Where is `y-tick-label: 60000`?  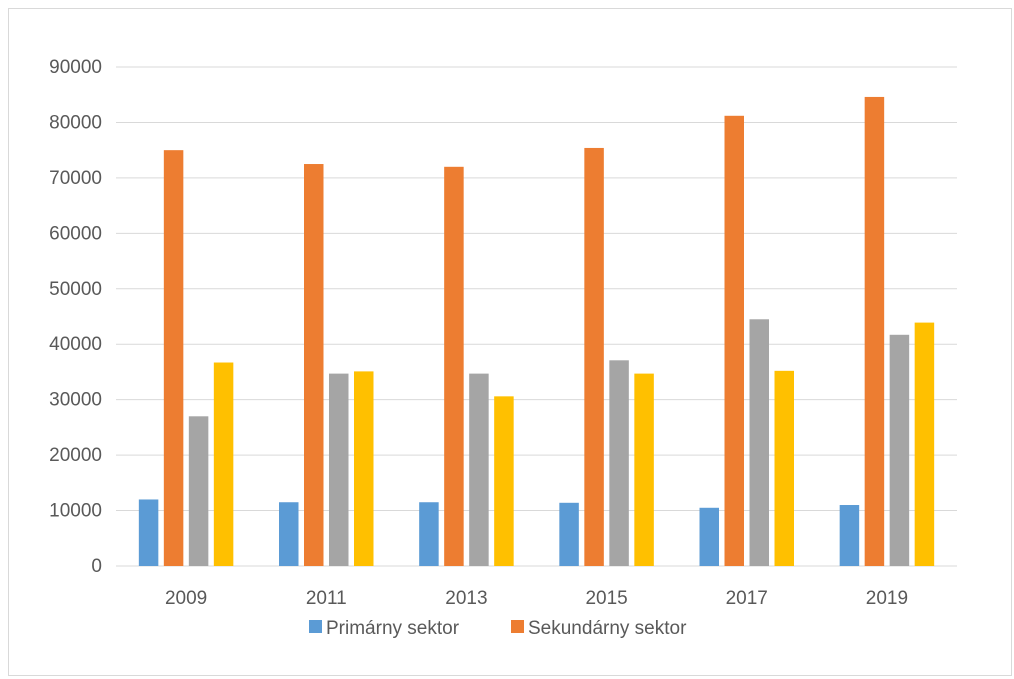 y-tick-label: 60000 is located at coordinates (75, 233).